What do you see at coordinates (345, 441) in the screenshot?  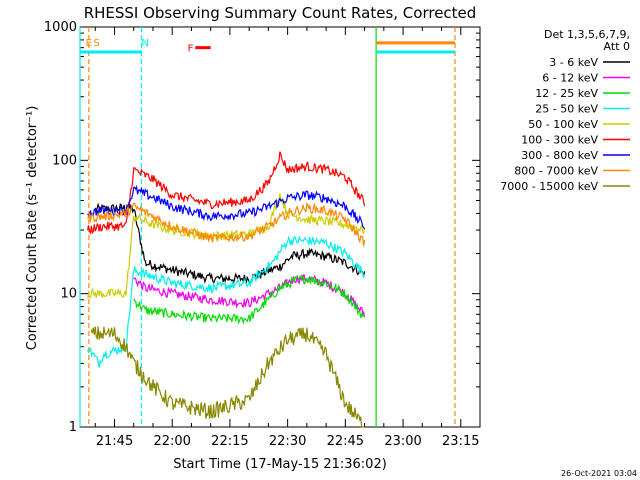 I see `x-tick-label: 22:45` at bounding box center [345, 441].